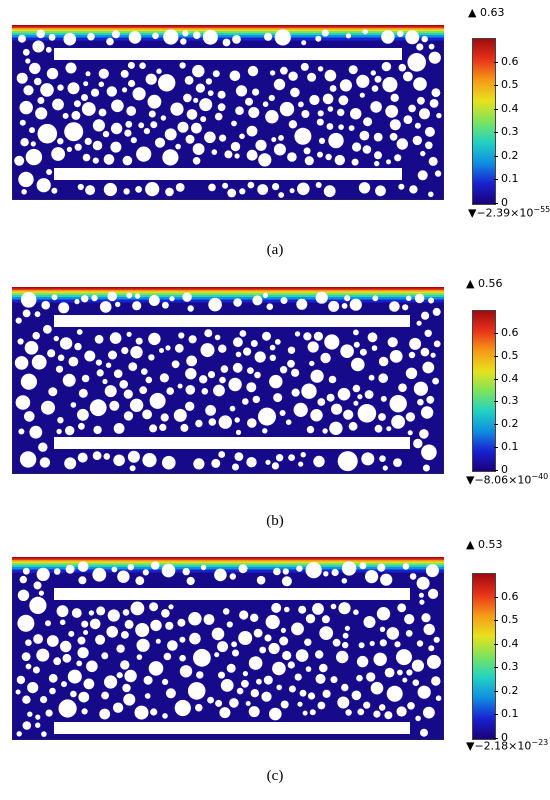  I want to click on concentration-front, so click(228, 565).